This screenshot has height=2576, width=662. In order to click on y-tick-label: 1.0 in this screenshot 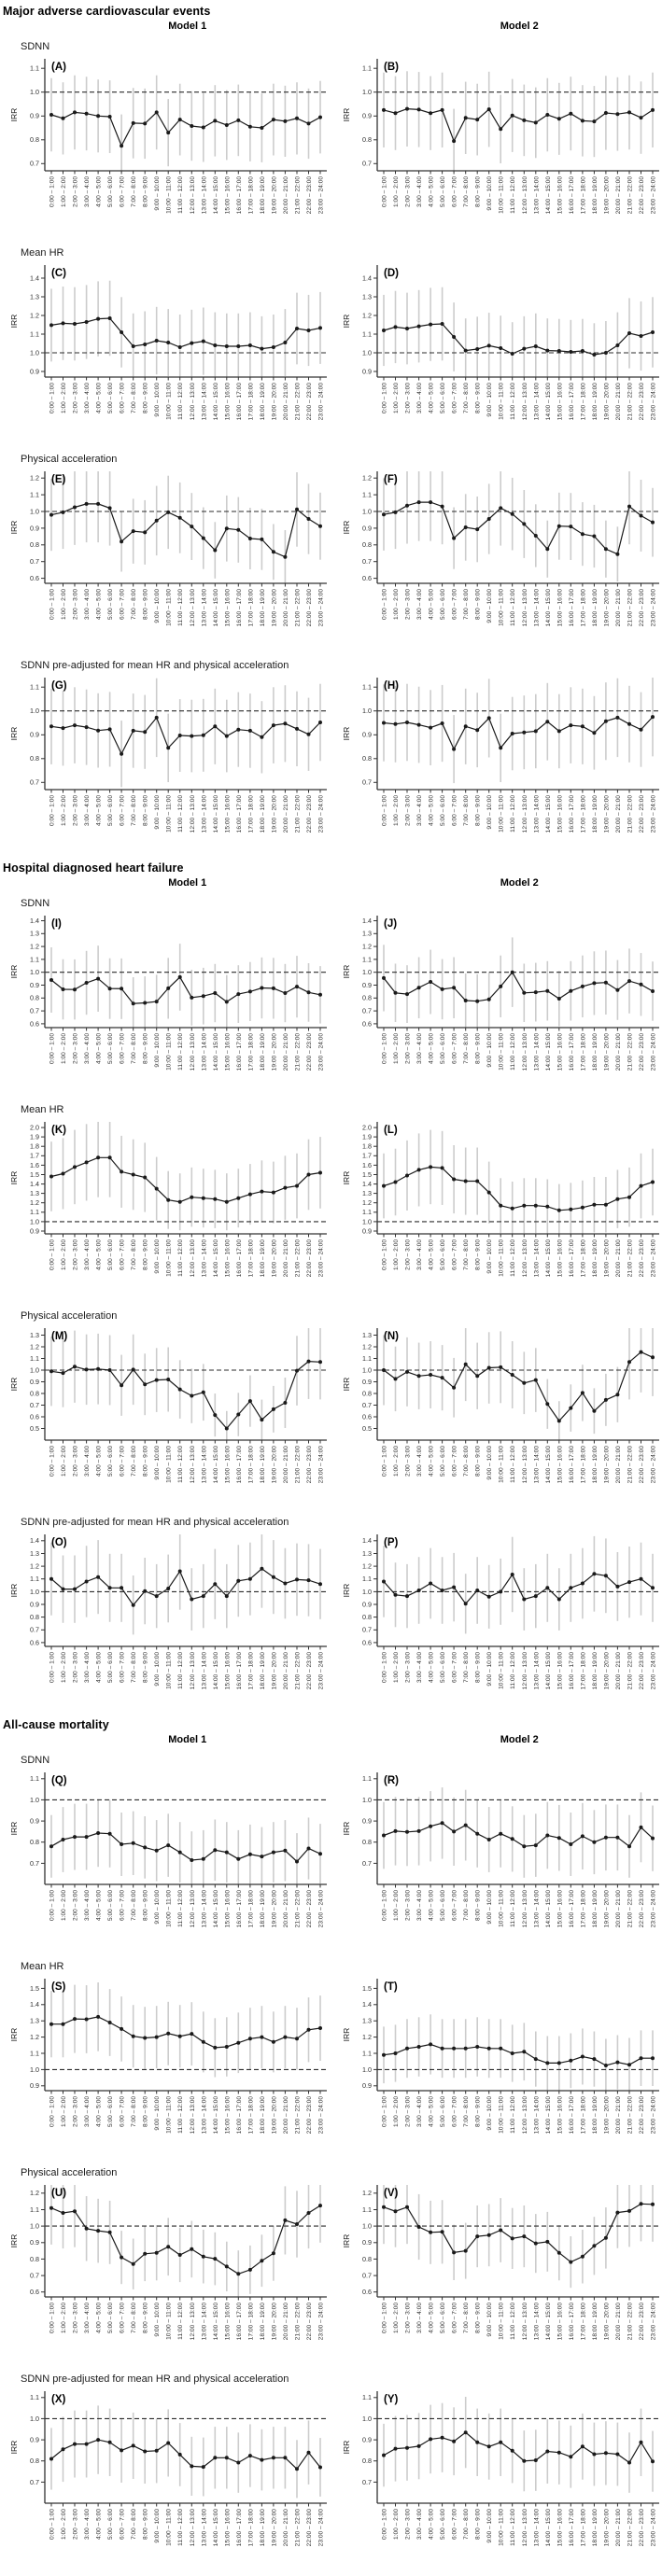, I will do `click(34, 511)`.